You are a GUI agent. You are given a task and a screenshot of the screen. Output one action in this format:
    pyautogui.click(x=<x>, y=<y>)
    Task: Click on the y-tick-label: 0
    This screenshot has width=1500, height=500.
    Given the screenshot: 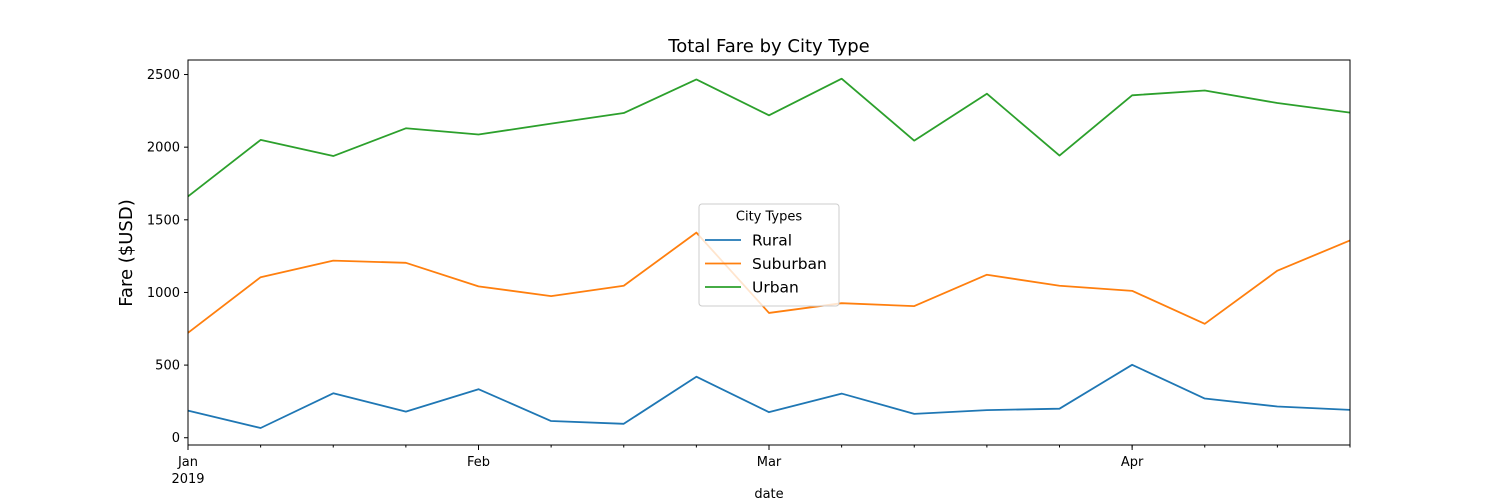 What is the action you would take?
    pyautogui.click(x=176, y=438)
    